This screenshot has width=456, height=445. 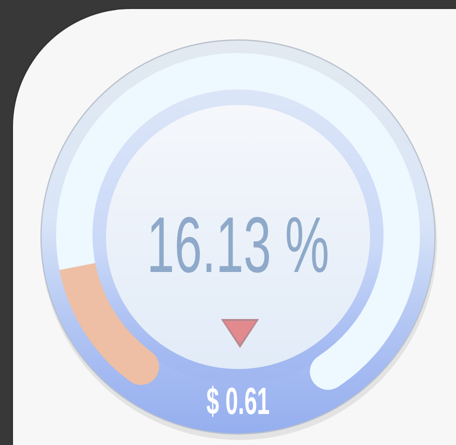 What do you see at coordinates (238, 401) in the screenshot?
I see `text: $ 0.61` at bounding box center [238, 401].